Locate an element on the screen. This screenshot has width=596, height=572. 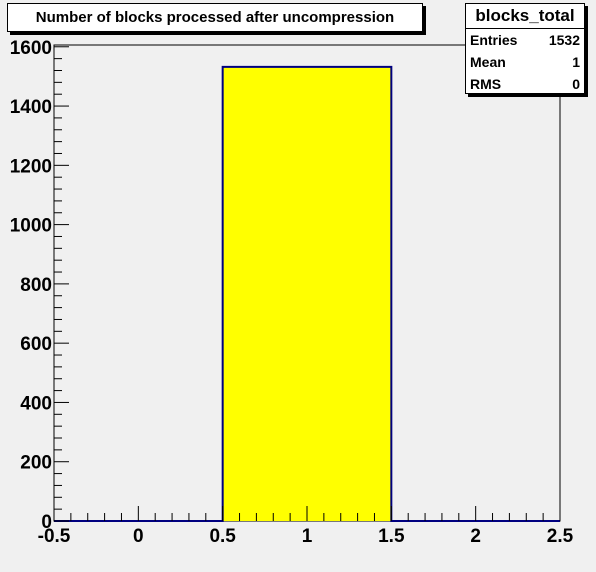
stats-histogram-name: blocks_total is located at coordinates (525, 16).